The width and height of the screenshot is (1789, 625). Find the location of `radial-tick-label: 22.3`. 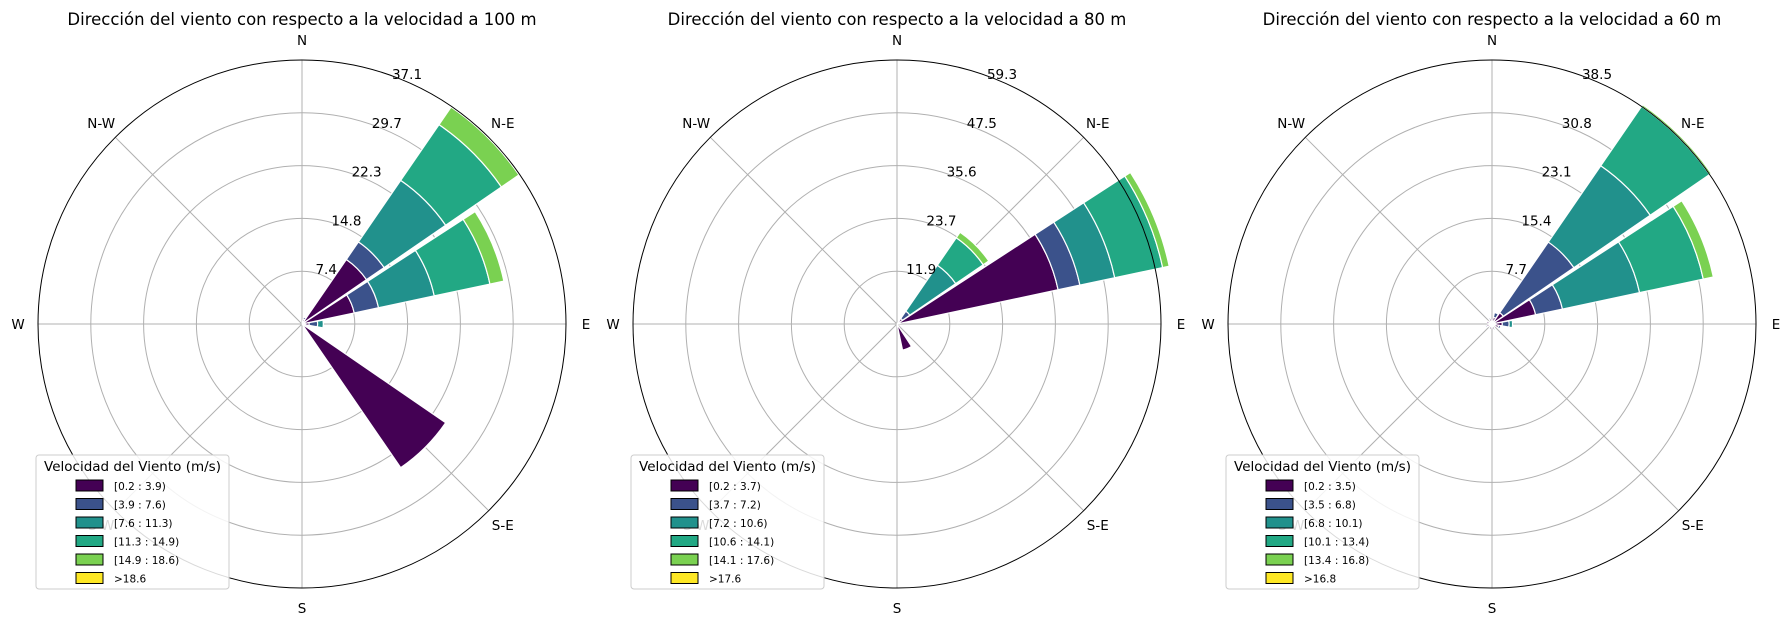

radial-tick-label: 22.3 is located at coordinates (367, 173).